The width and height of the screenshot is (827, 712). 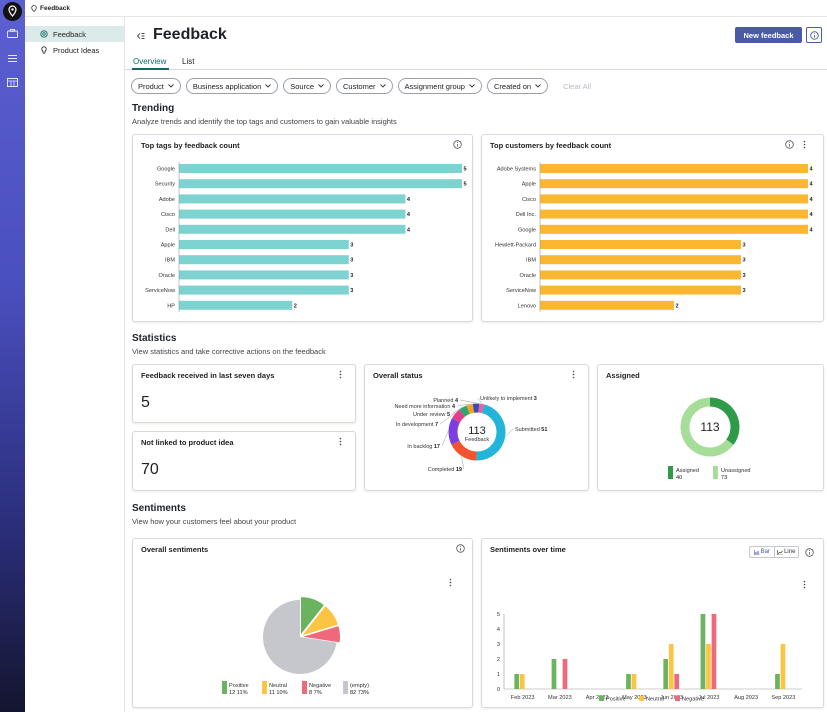 I want to click on filter-source: Source, so click(x=307, y=86).